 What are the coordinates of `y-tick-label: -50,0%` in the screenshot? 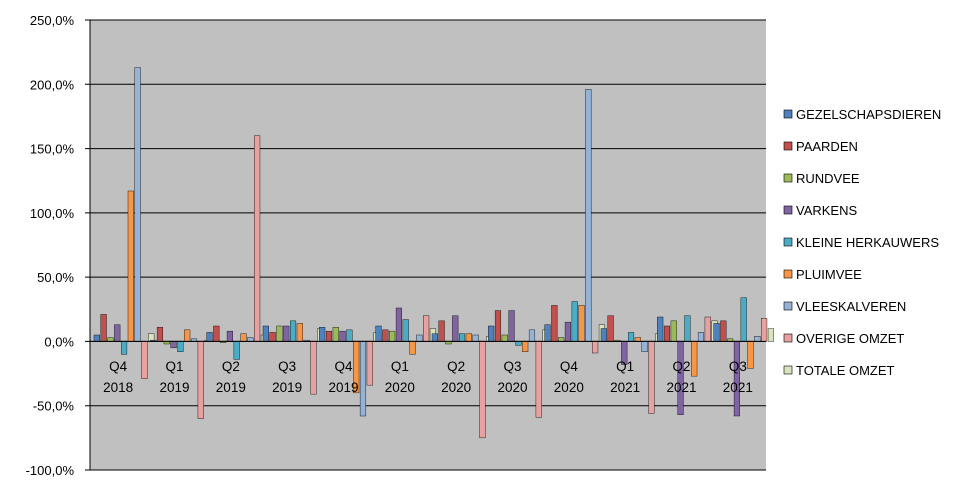 It's located at (54, 406).